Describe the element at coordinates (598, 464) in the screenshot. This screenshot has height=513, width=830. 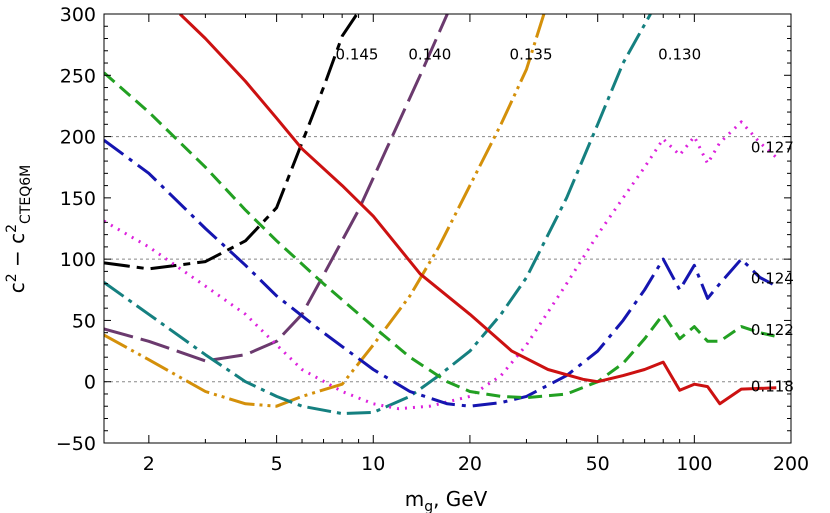
I see `x-tick-label: 50` at that location.